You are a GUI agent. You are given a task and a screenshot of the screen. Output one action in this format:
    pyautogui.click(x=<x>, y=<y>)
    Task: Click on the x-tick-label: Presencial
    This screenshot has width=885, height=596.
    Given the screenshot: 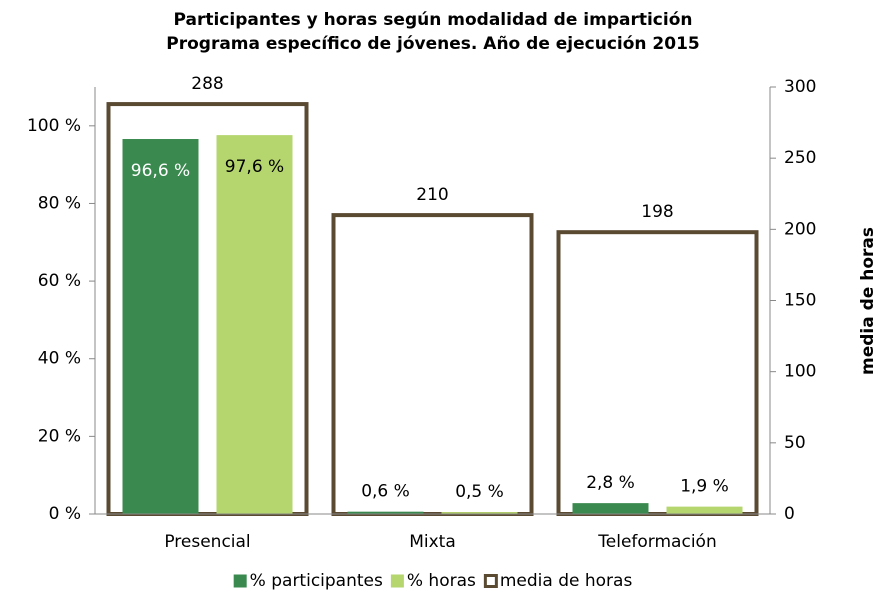 What is the action you would take?
    pyautogui.click(x=207, y=542)
    